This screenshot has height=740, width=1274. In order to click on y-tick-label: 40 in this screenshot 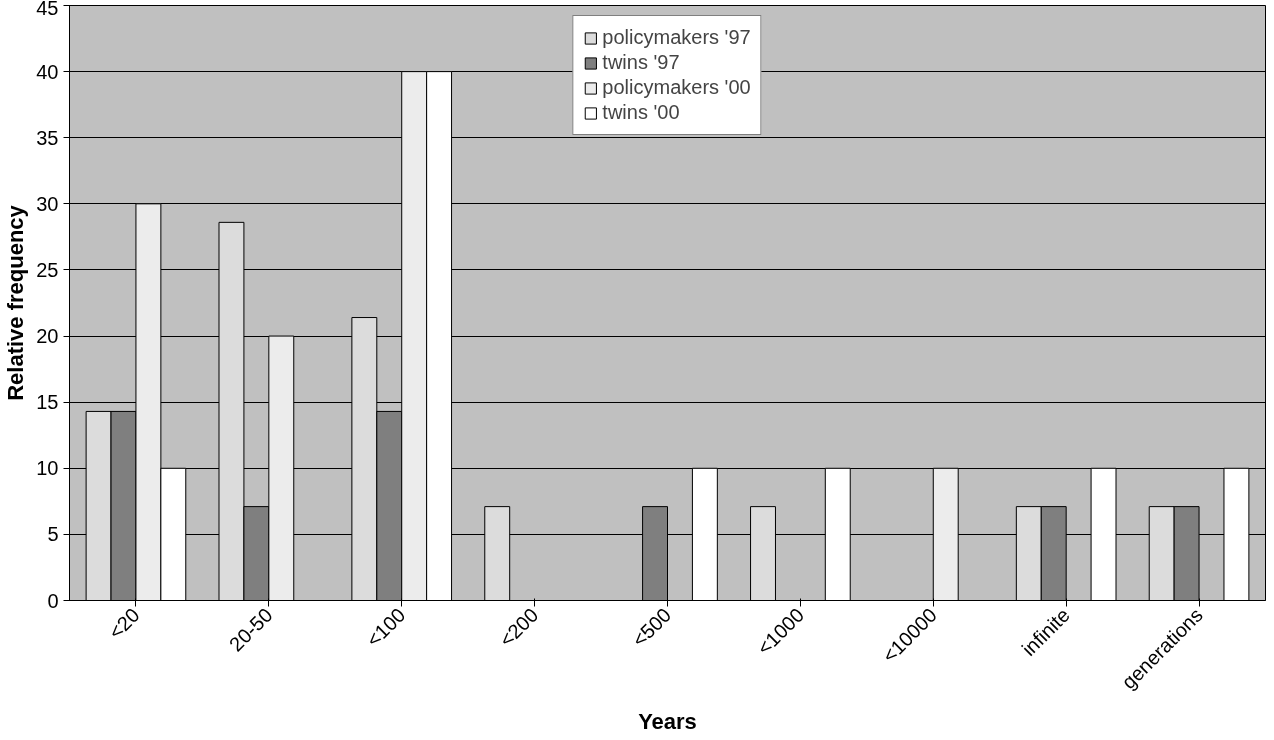, I will do `click(47, 71)`.